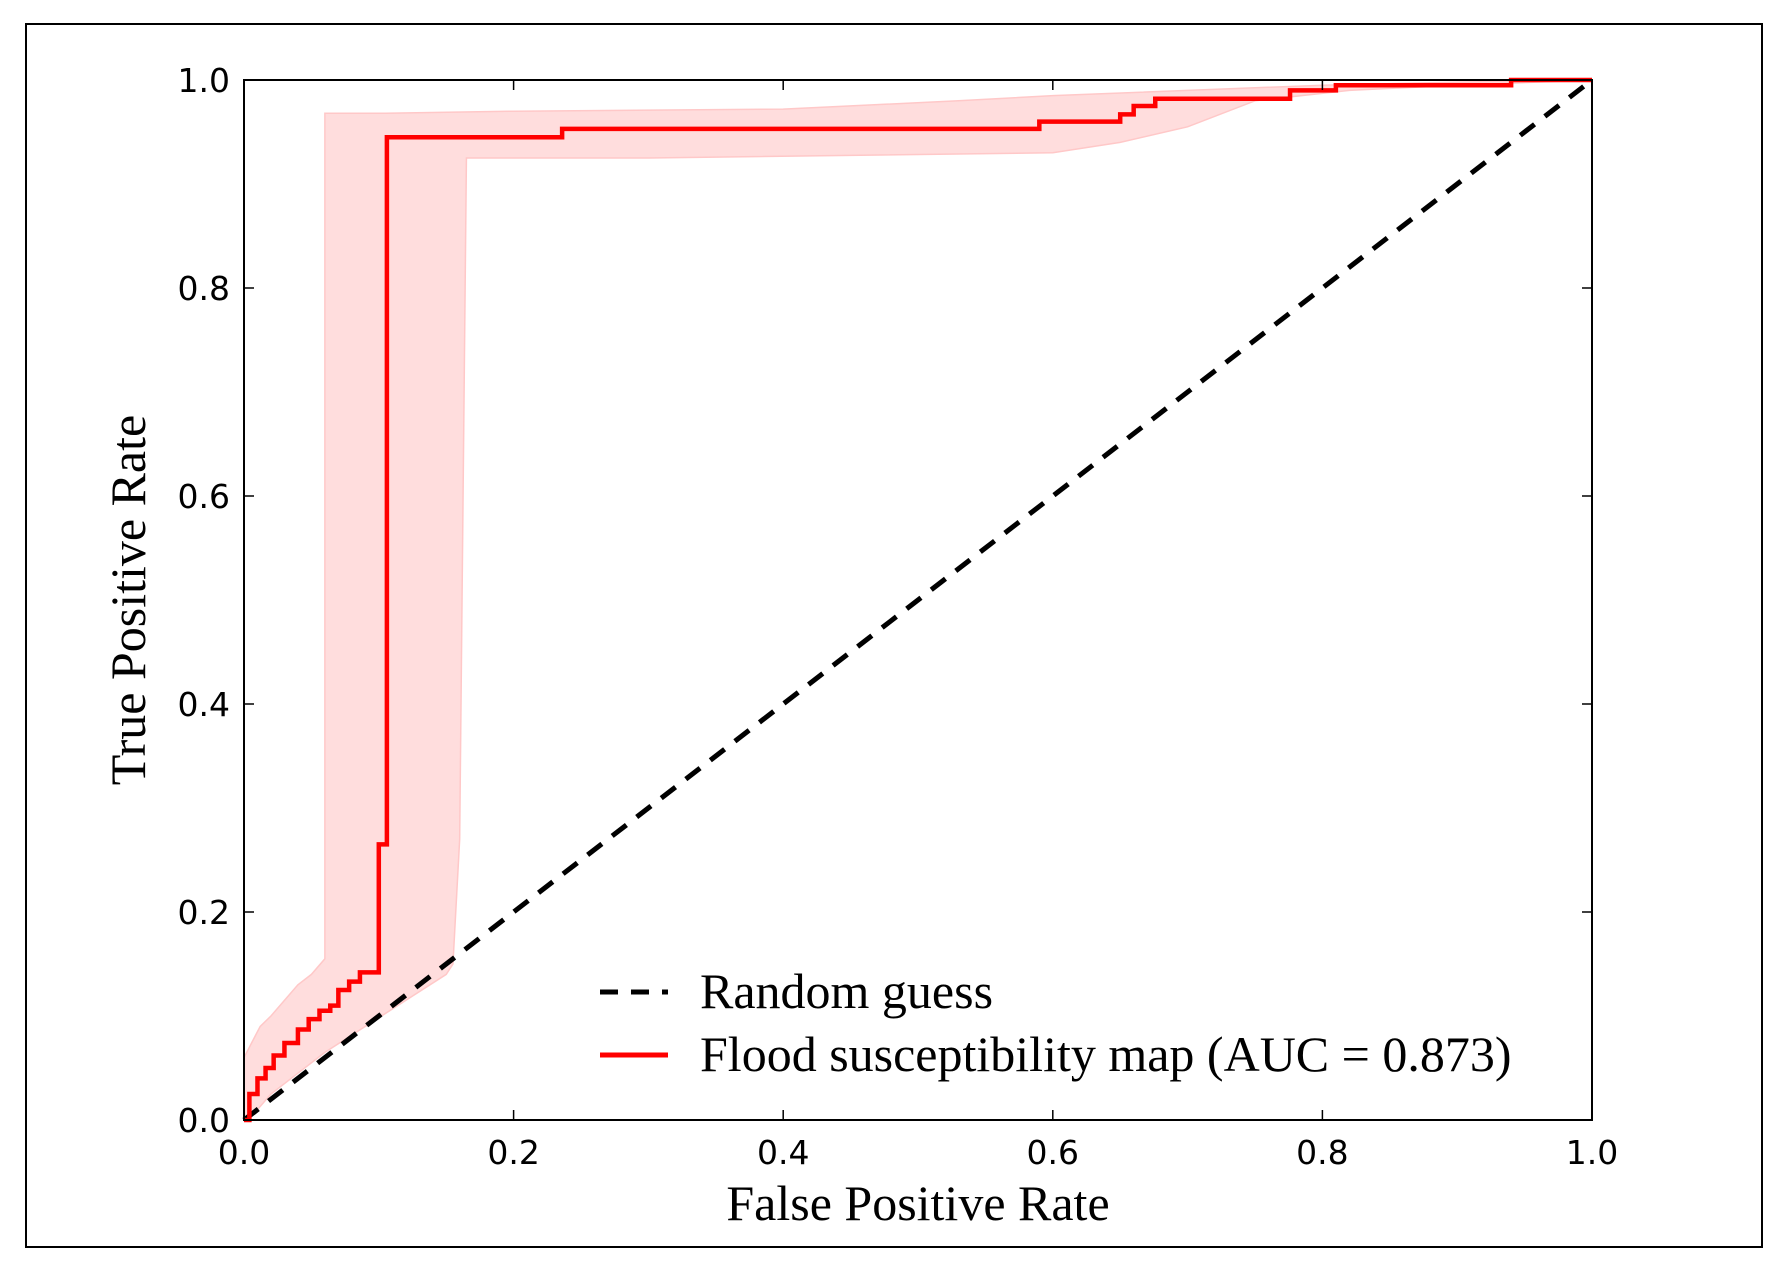  I want to click on y-axis-label: True Positive Rate, so click(128, 600).